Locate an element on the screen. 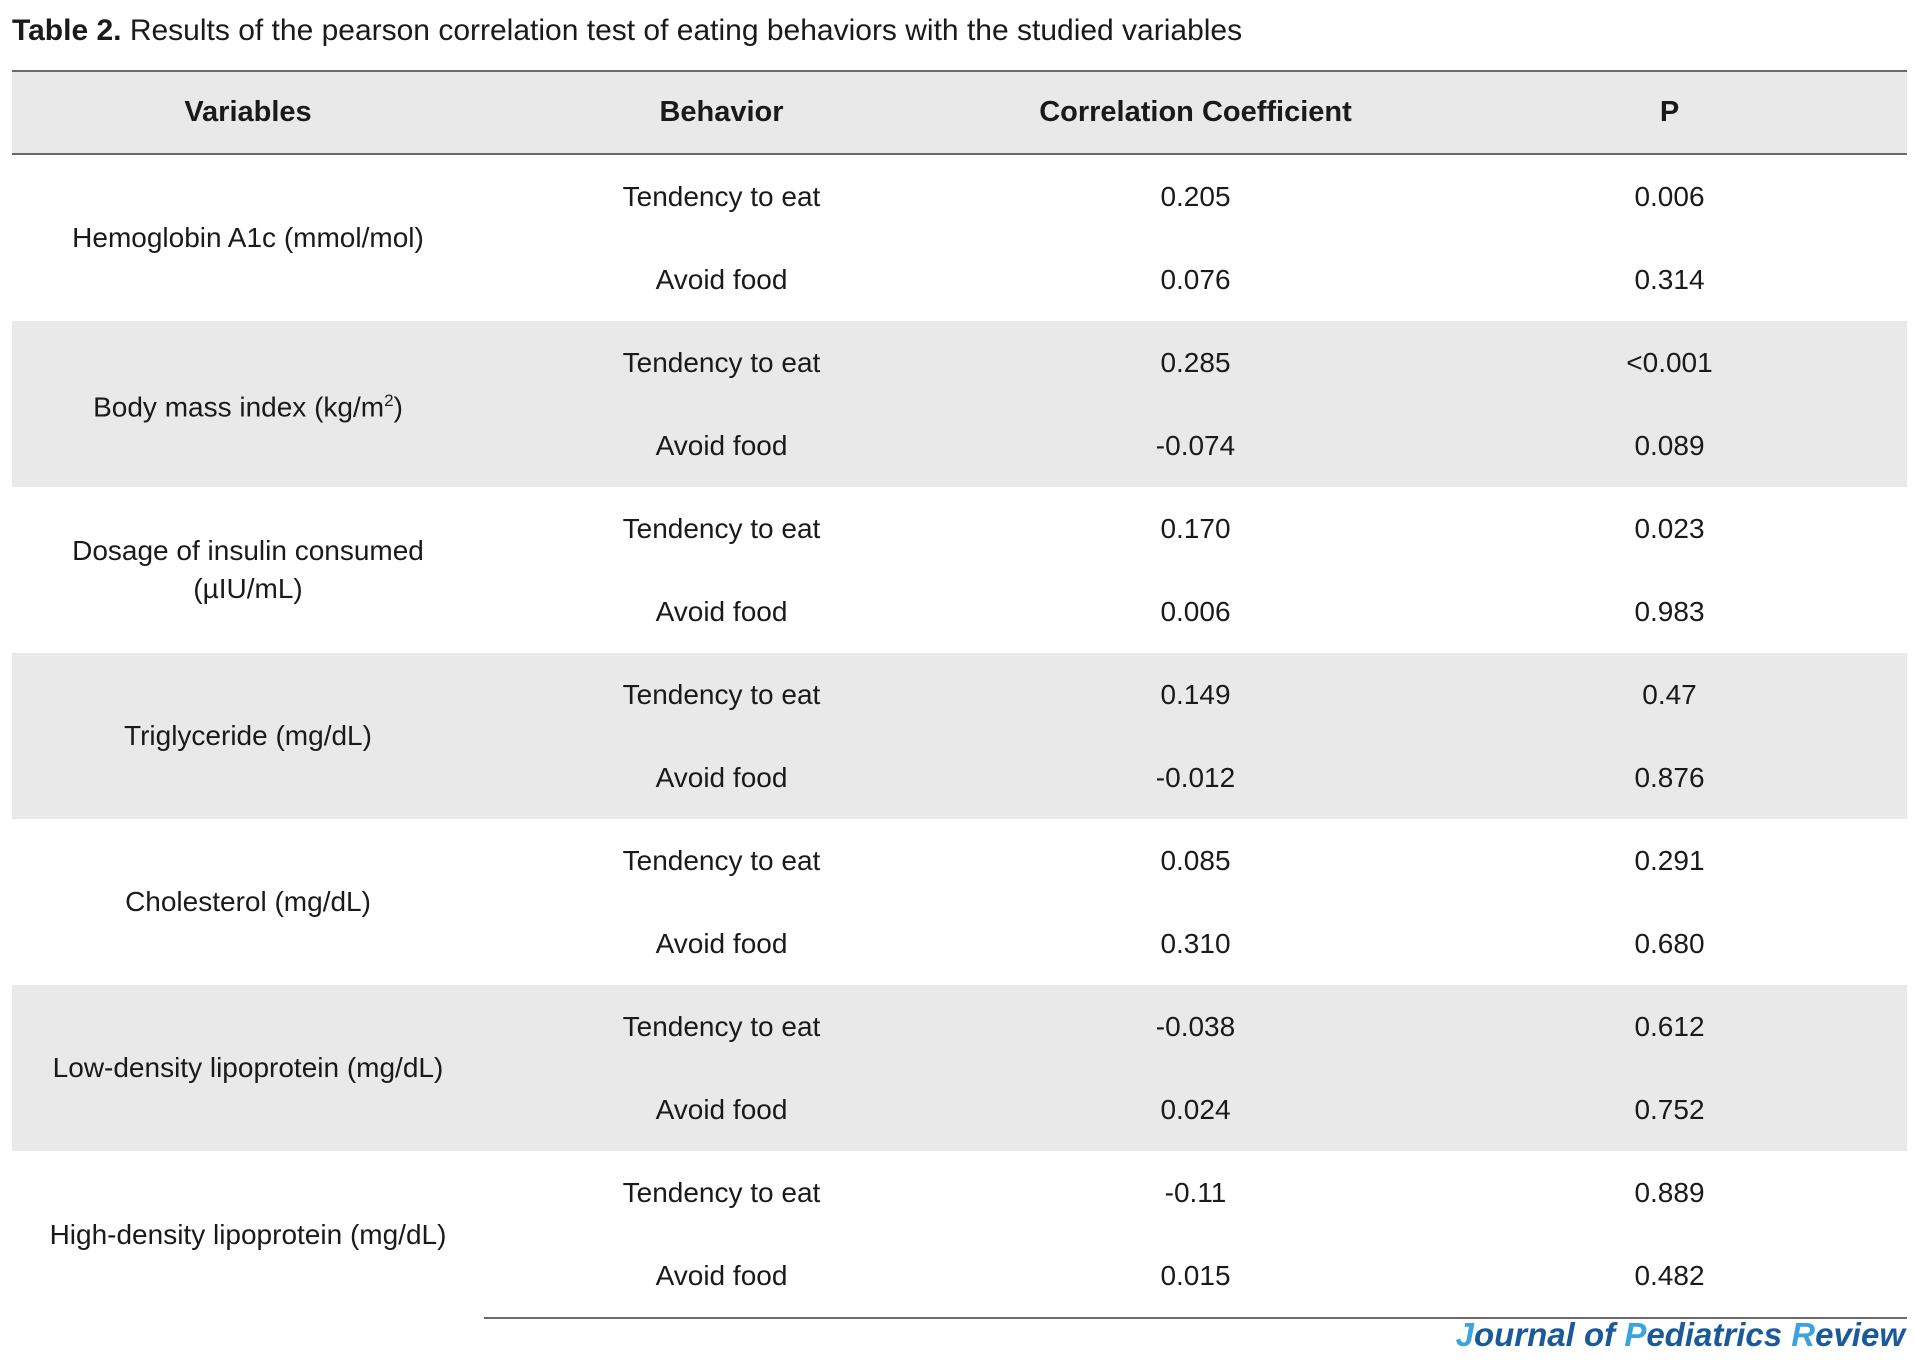 The height and width of the screenshot is (1372, 1915). variable-cell: High-density lipoprotein (mg/dL) is located at coordinates (248, 1234).